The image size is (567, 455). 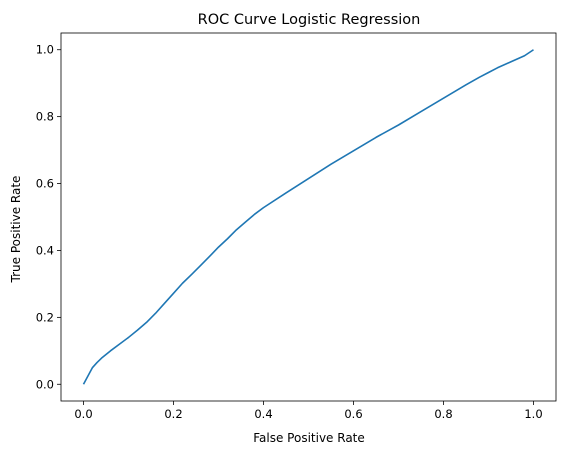 I want to click on y-tick-label: 0.8, so click(x=45, y=117).